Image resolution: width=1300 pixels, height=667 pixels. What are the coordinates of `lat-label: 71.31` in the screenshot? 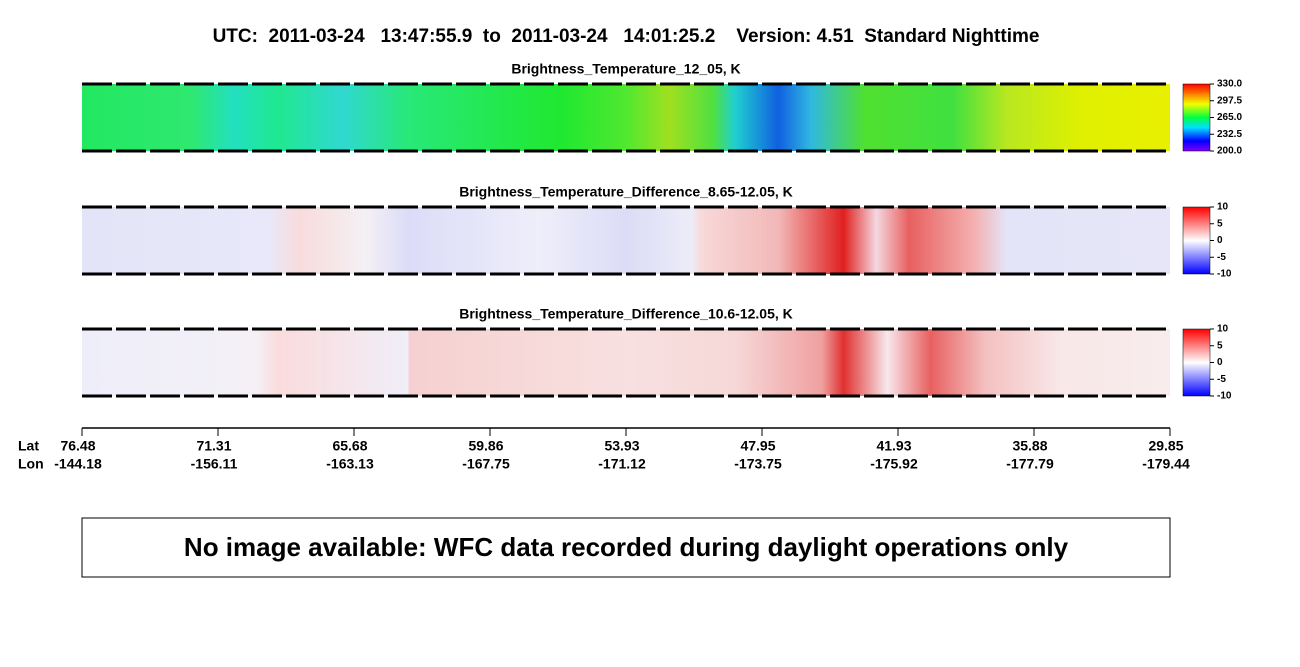 It's located at (213, 446).